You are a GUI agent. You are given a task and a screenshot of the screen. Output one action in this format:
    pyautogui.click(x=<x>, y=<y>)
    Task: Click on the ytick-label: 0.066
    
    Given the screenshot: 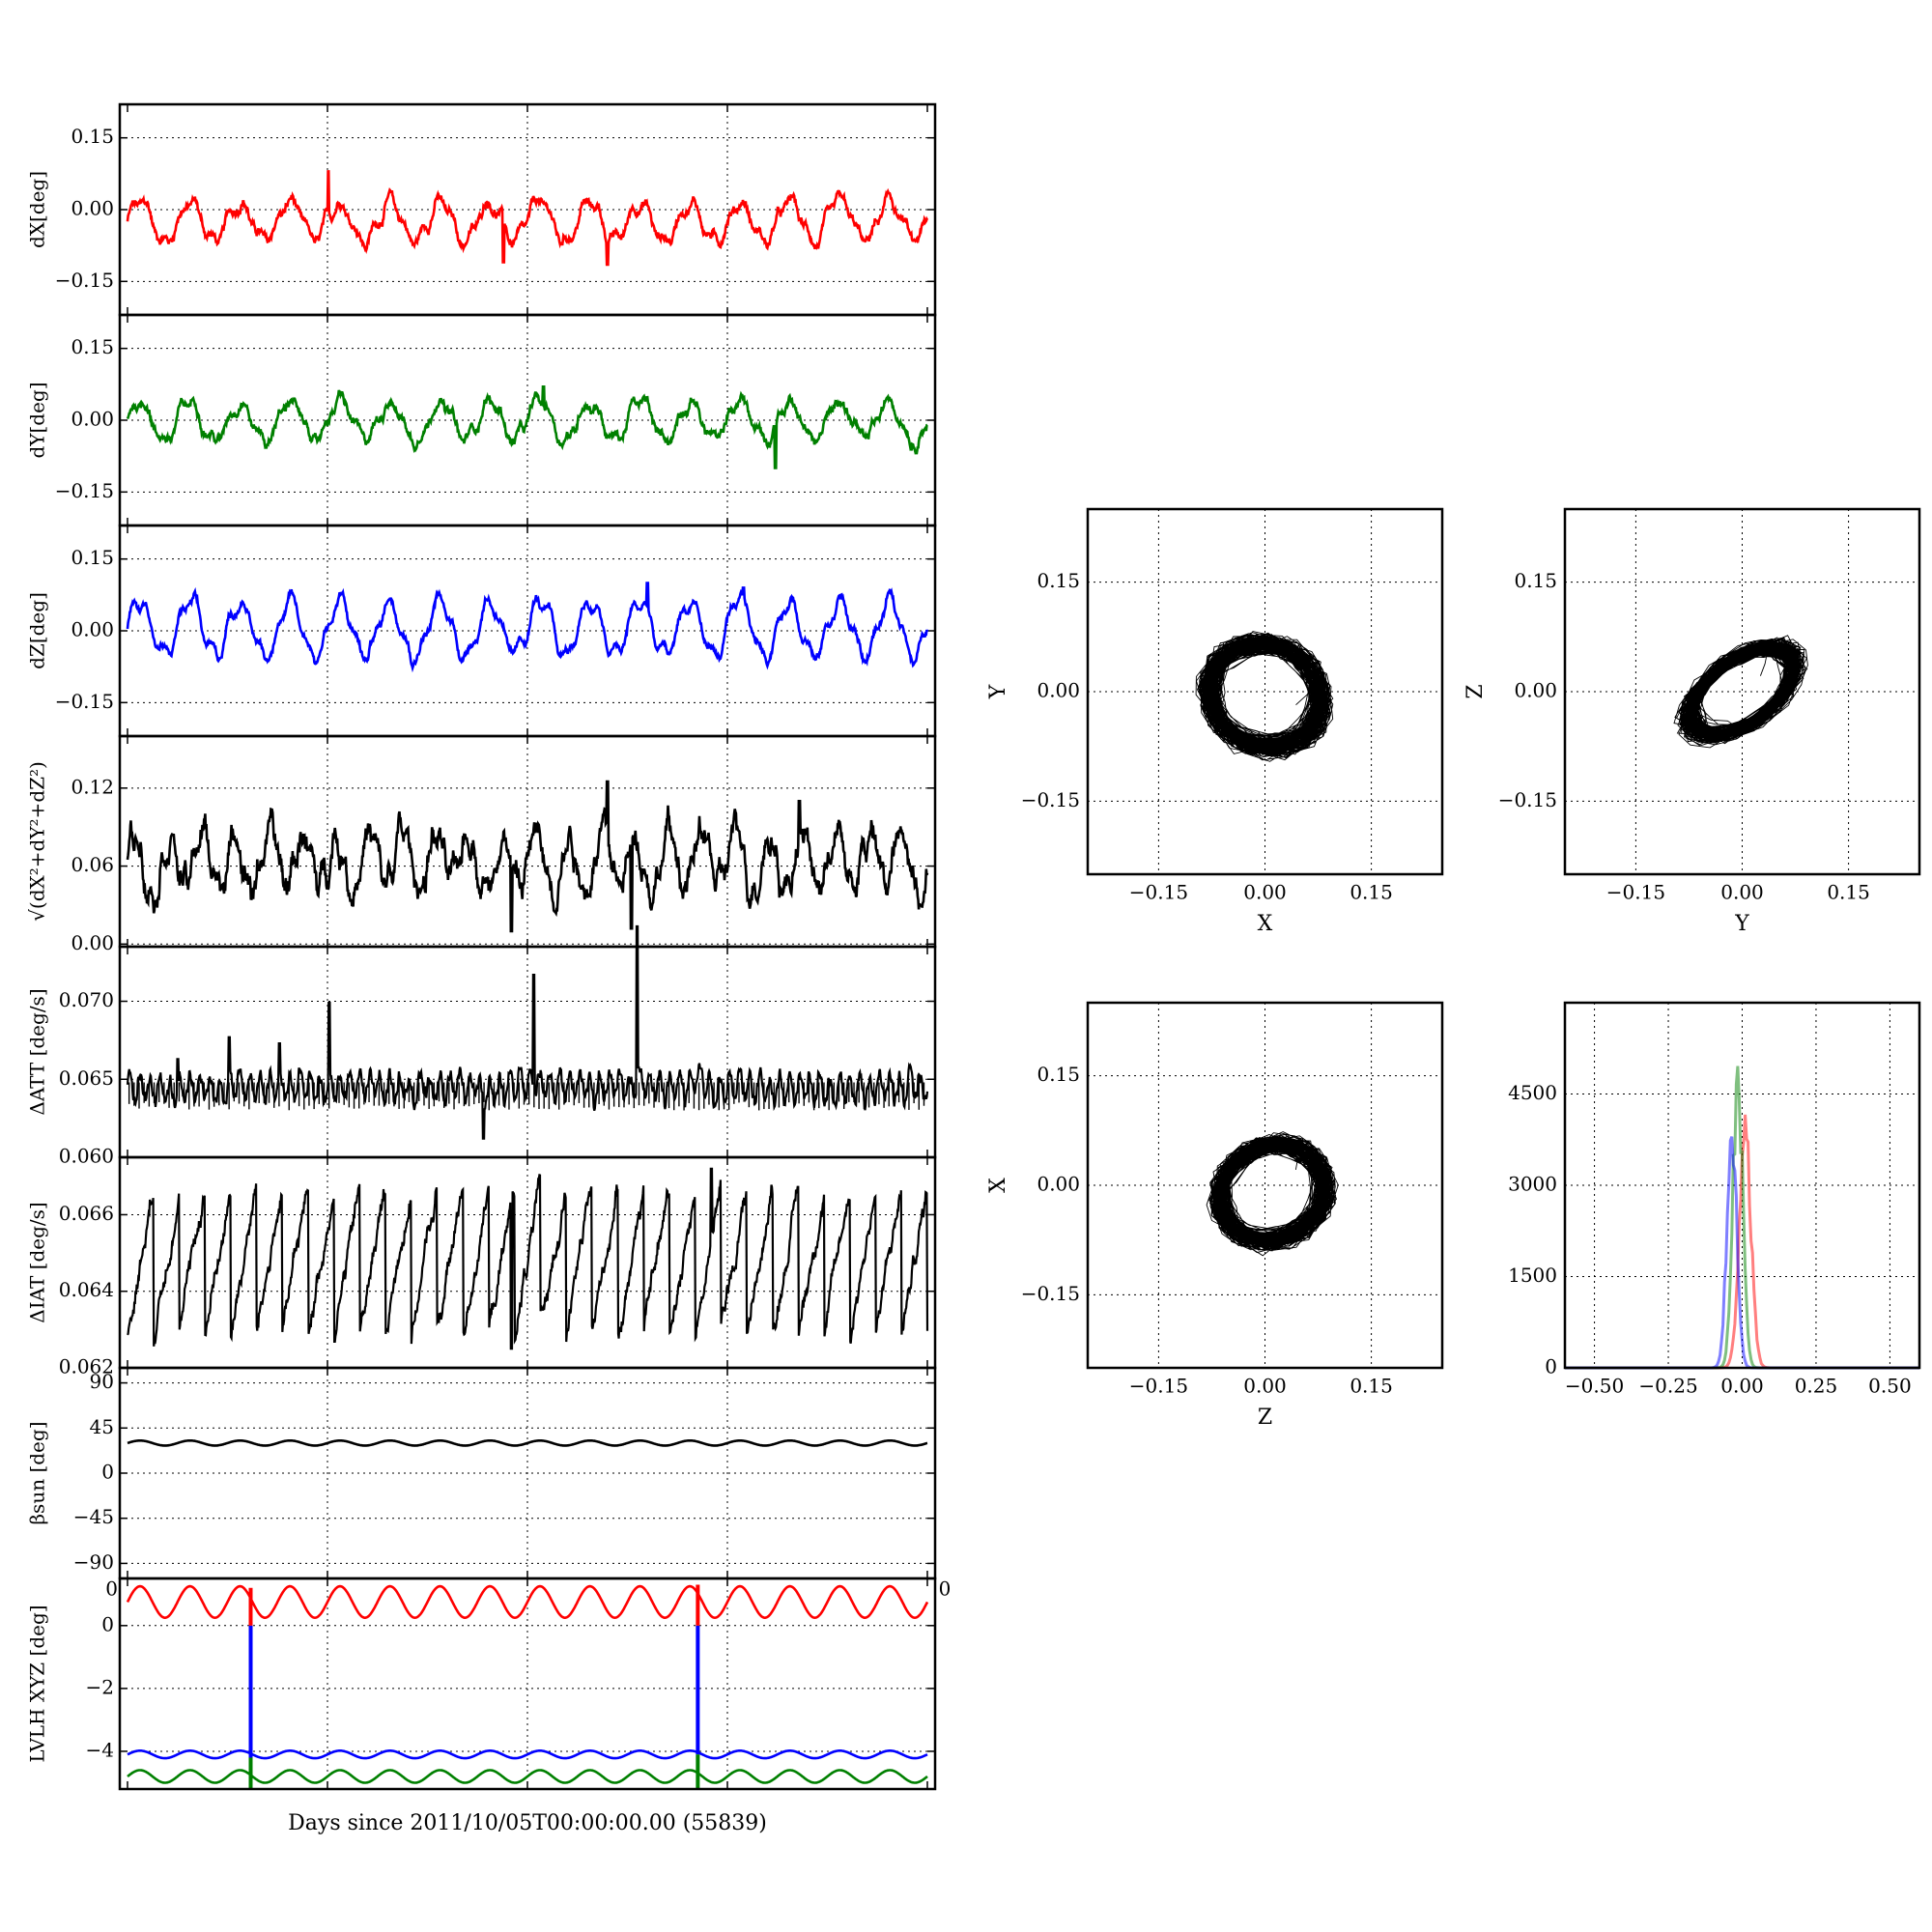 What is the action you would take?
    pyautogui.click(x=86, y=1213)
    